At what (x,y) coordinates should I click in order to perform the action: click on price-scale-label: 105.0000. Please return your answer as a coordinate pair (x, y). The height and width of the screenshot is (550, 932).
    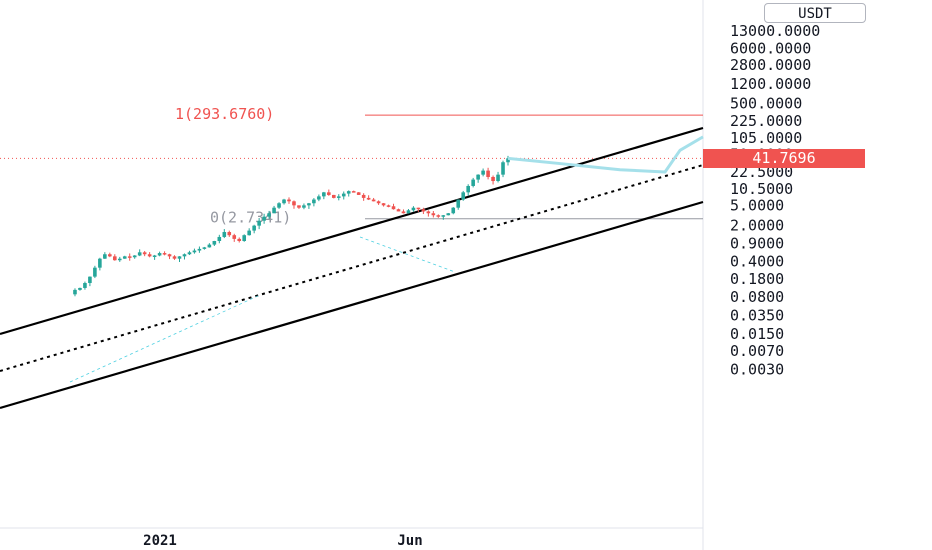
    Looking at the image, I should click on (766, 138).